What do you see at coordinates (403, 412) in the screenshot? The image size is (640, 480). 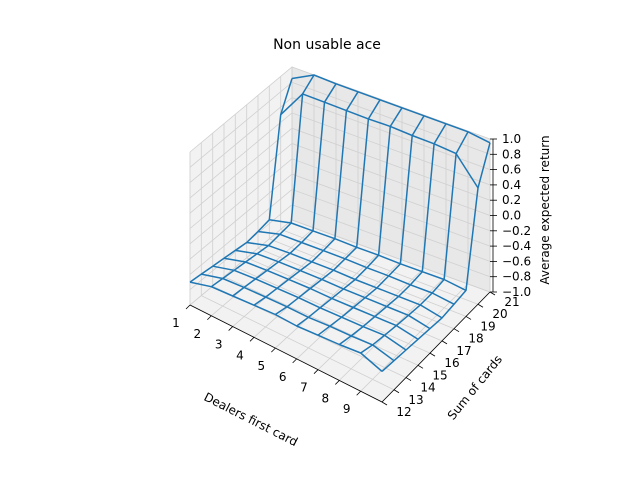 I see `y-tick-label: 12` at bounding box center [403, 412].